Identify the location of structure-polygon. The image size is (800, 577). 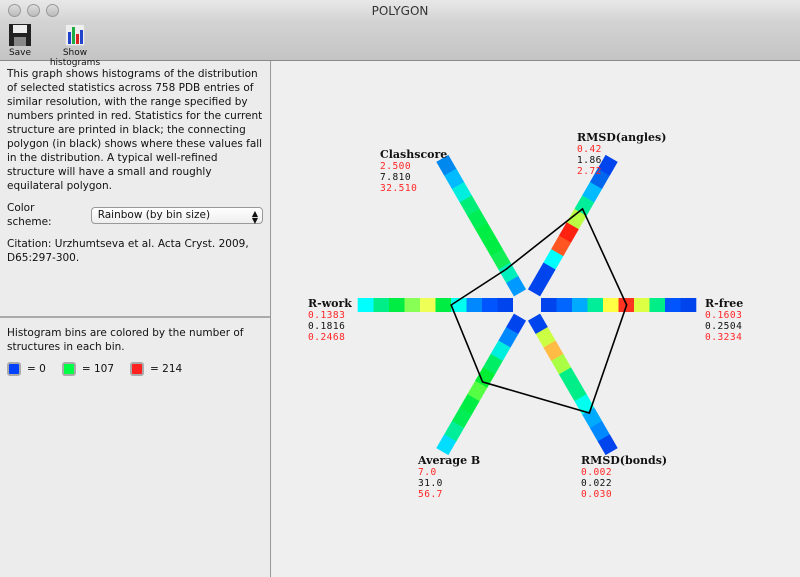
(539, 310).